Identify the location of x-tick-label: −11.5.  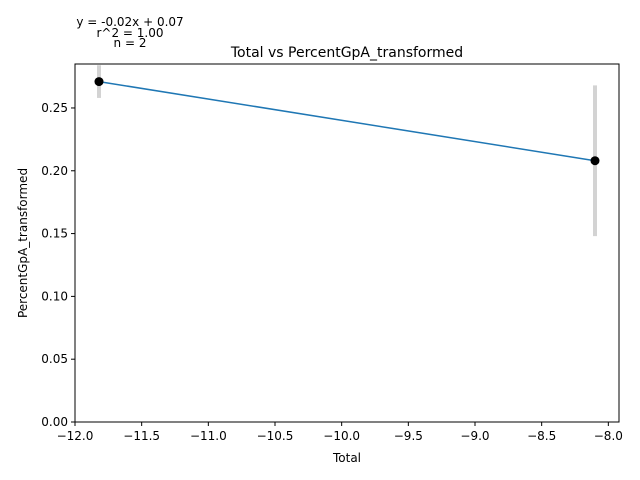
(141, 436).